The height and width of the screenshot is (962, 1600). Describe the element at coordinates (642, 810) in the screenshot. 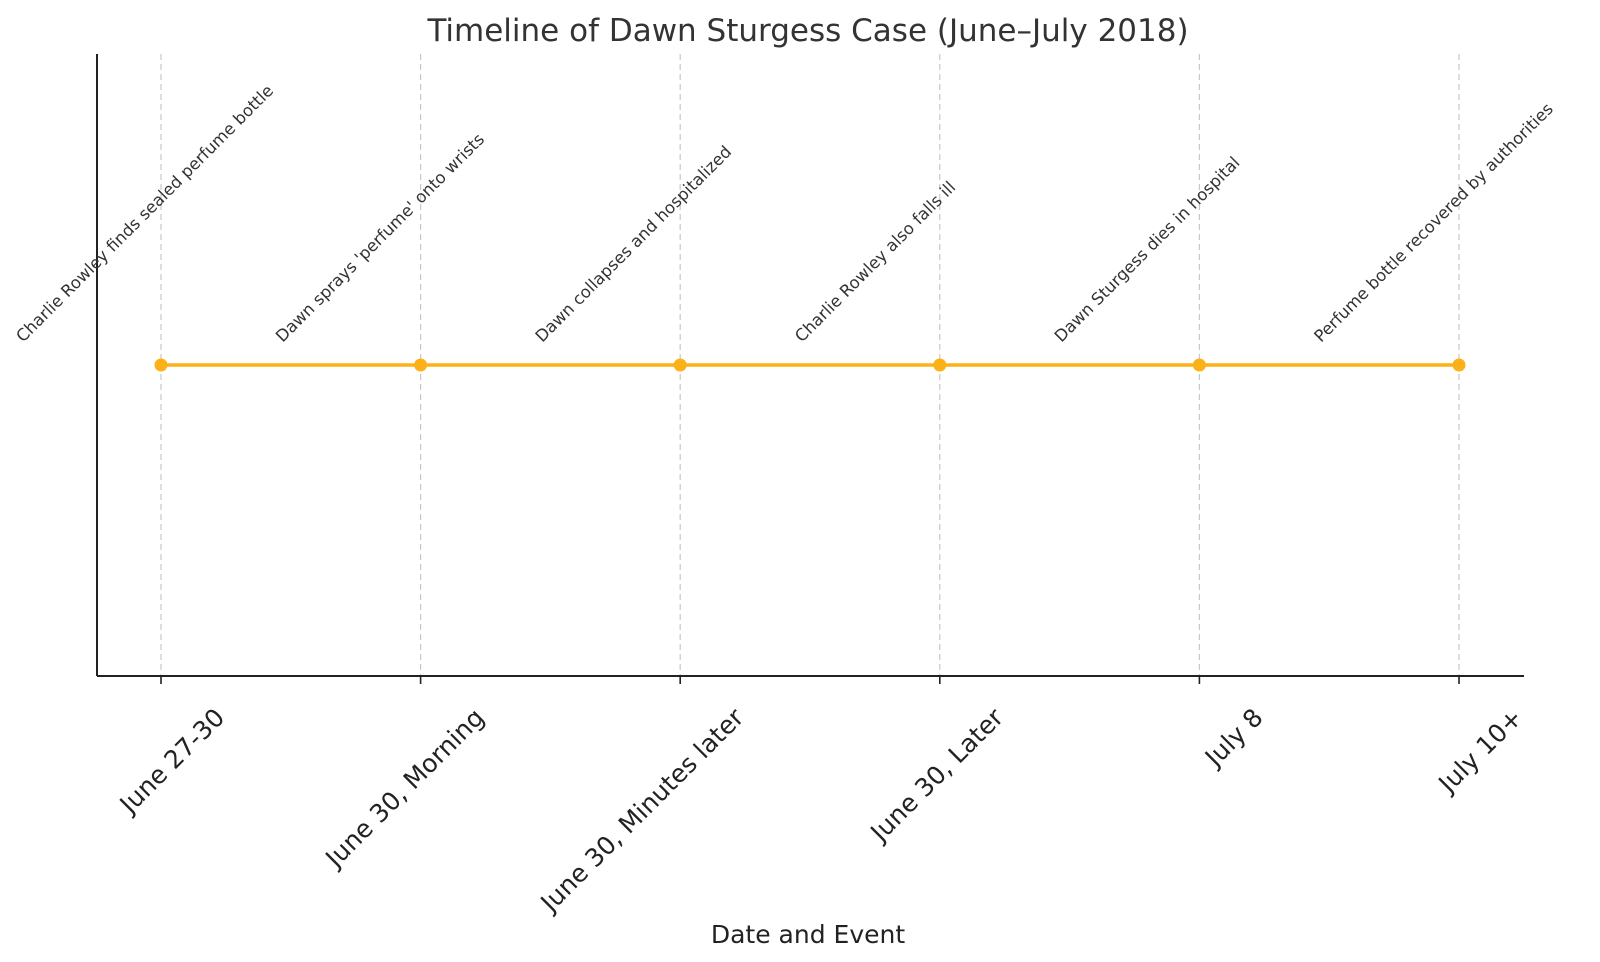

I see `x-tick-label: June 30, Minutes later` at that location.